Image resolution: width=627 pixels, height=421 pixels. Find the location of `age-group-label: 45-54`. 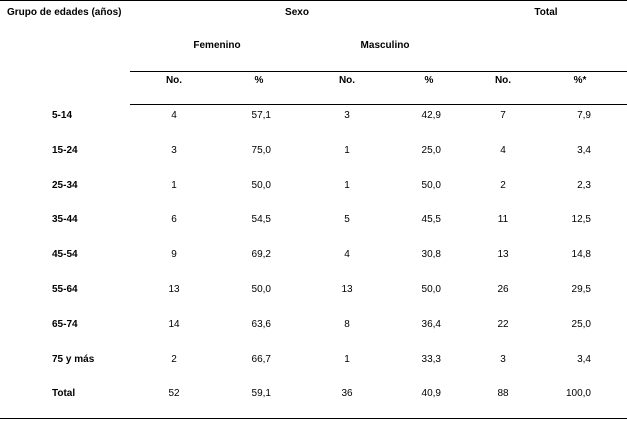

age-group-label: 45-54 is located at coordinates (65, 254).